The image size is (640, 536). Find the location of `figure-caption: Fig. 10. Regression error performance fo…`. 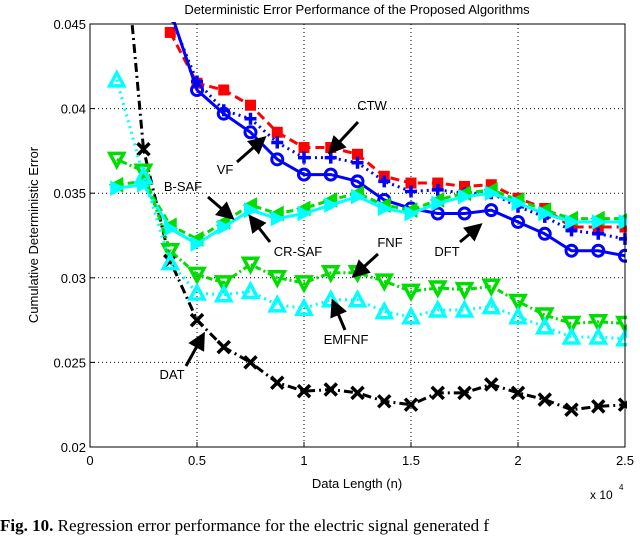

figure-caption: Fig. 10. Regression error performance fo… is located at coordinates (244, 526).